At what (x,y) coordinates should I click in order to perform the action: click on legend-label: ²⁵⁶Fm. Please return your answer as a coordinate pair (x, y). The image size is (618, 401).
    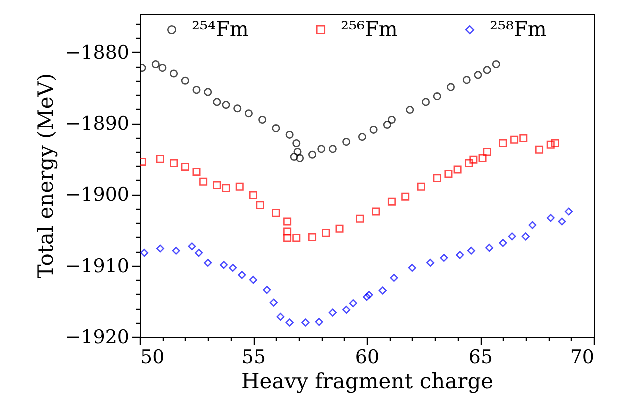
    Looking at the image, I should click on (369, 29).